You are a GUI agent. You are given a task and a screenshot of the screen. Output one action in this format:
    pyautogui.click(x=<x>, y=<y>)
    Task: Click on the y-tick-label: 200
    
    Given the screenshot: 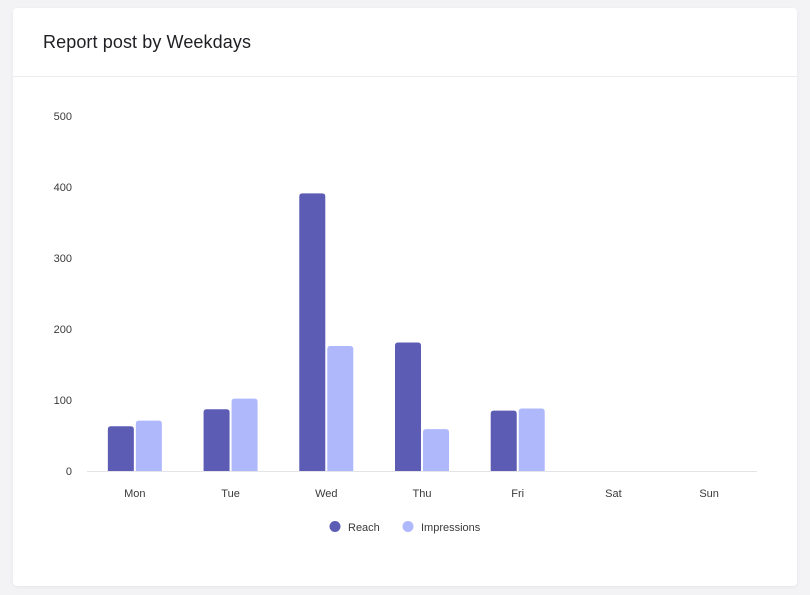 What is the action you would take?
    pyautogui.click(x=63, y=330)
    